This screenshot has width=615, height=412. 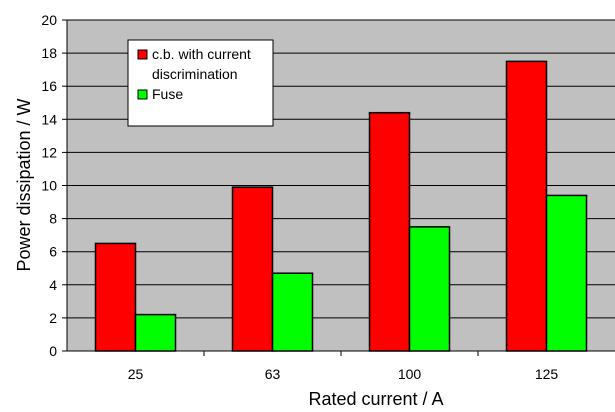 I want to click on y-tick-label: 18, so click(x=49, y=53).